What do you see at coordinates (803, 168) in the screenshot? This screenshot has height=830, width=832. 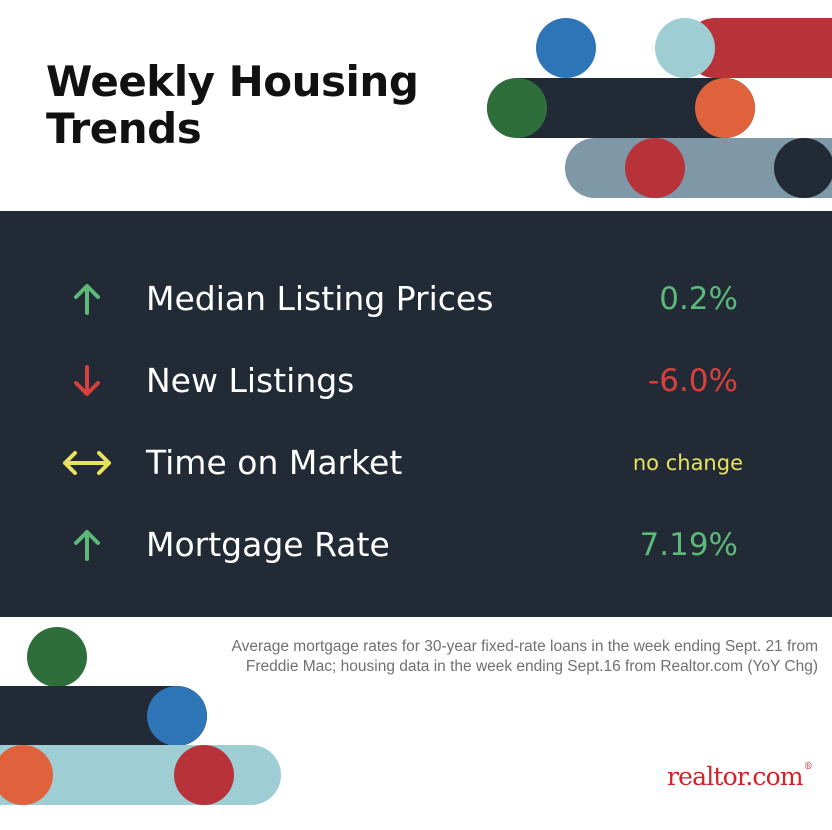 I see `navy-dot` at bounding box center [803, 168].